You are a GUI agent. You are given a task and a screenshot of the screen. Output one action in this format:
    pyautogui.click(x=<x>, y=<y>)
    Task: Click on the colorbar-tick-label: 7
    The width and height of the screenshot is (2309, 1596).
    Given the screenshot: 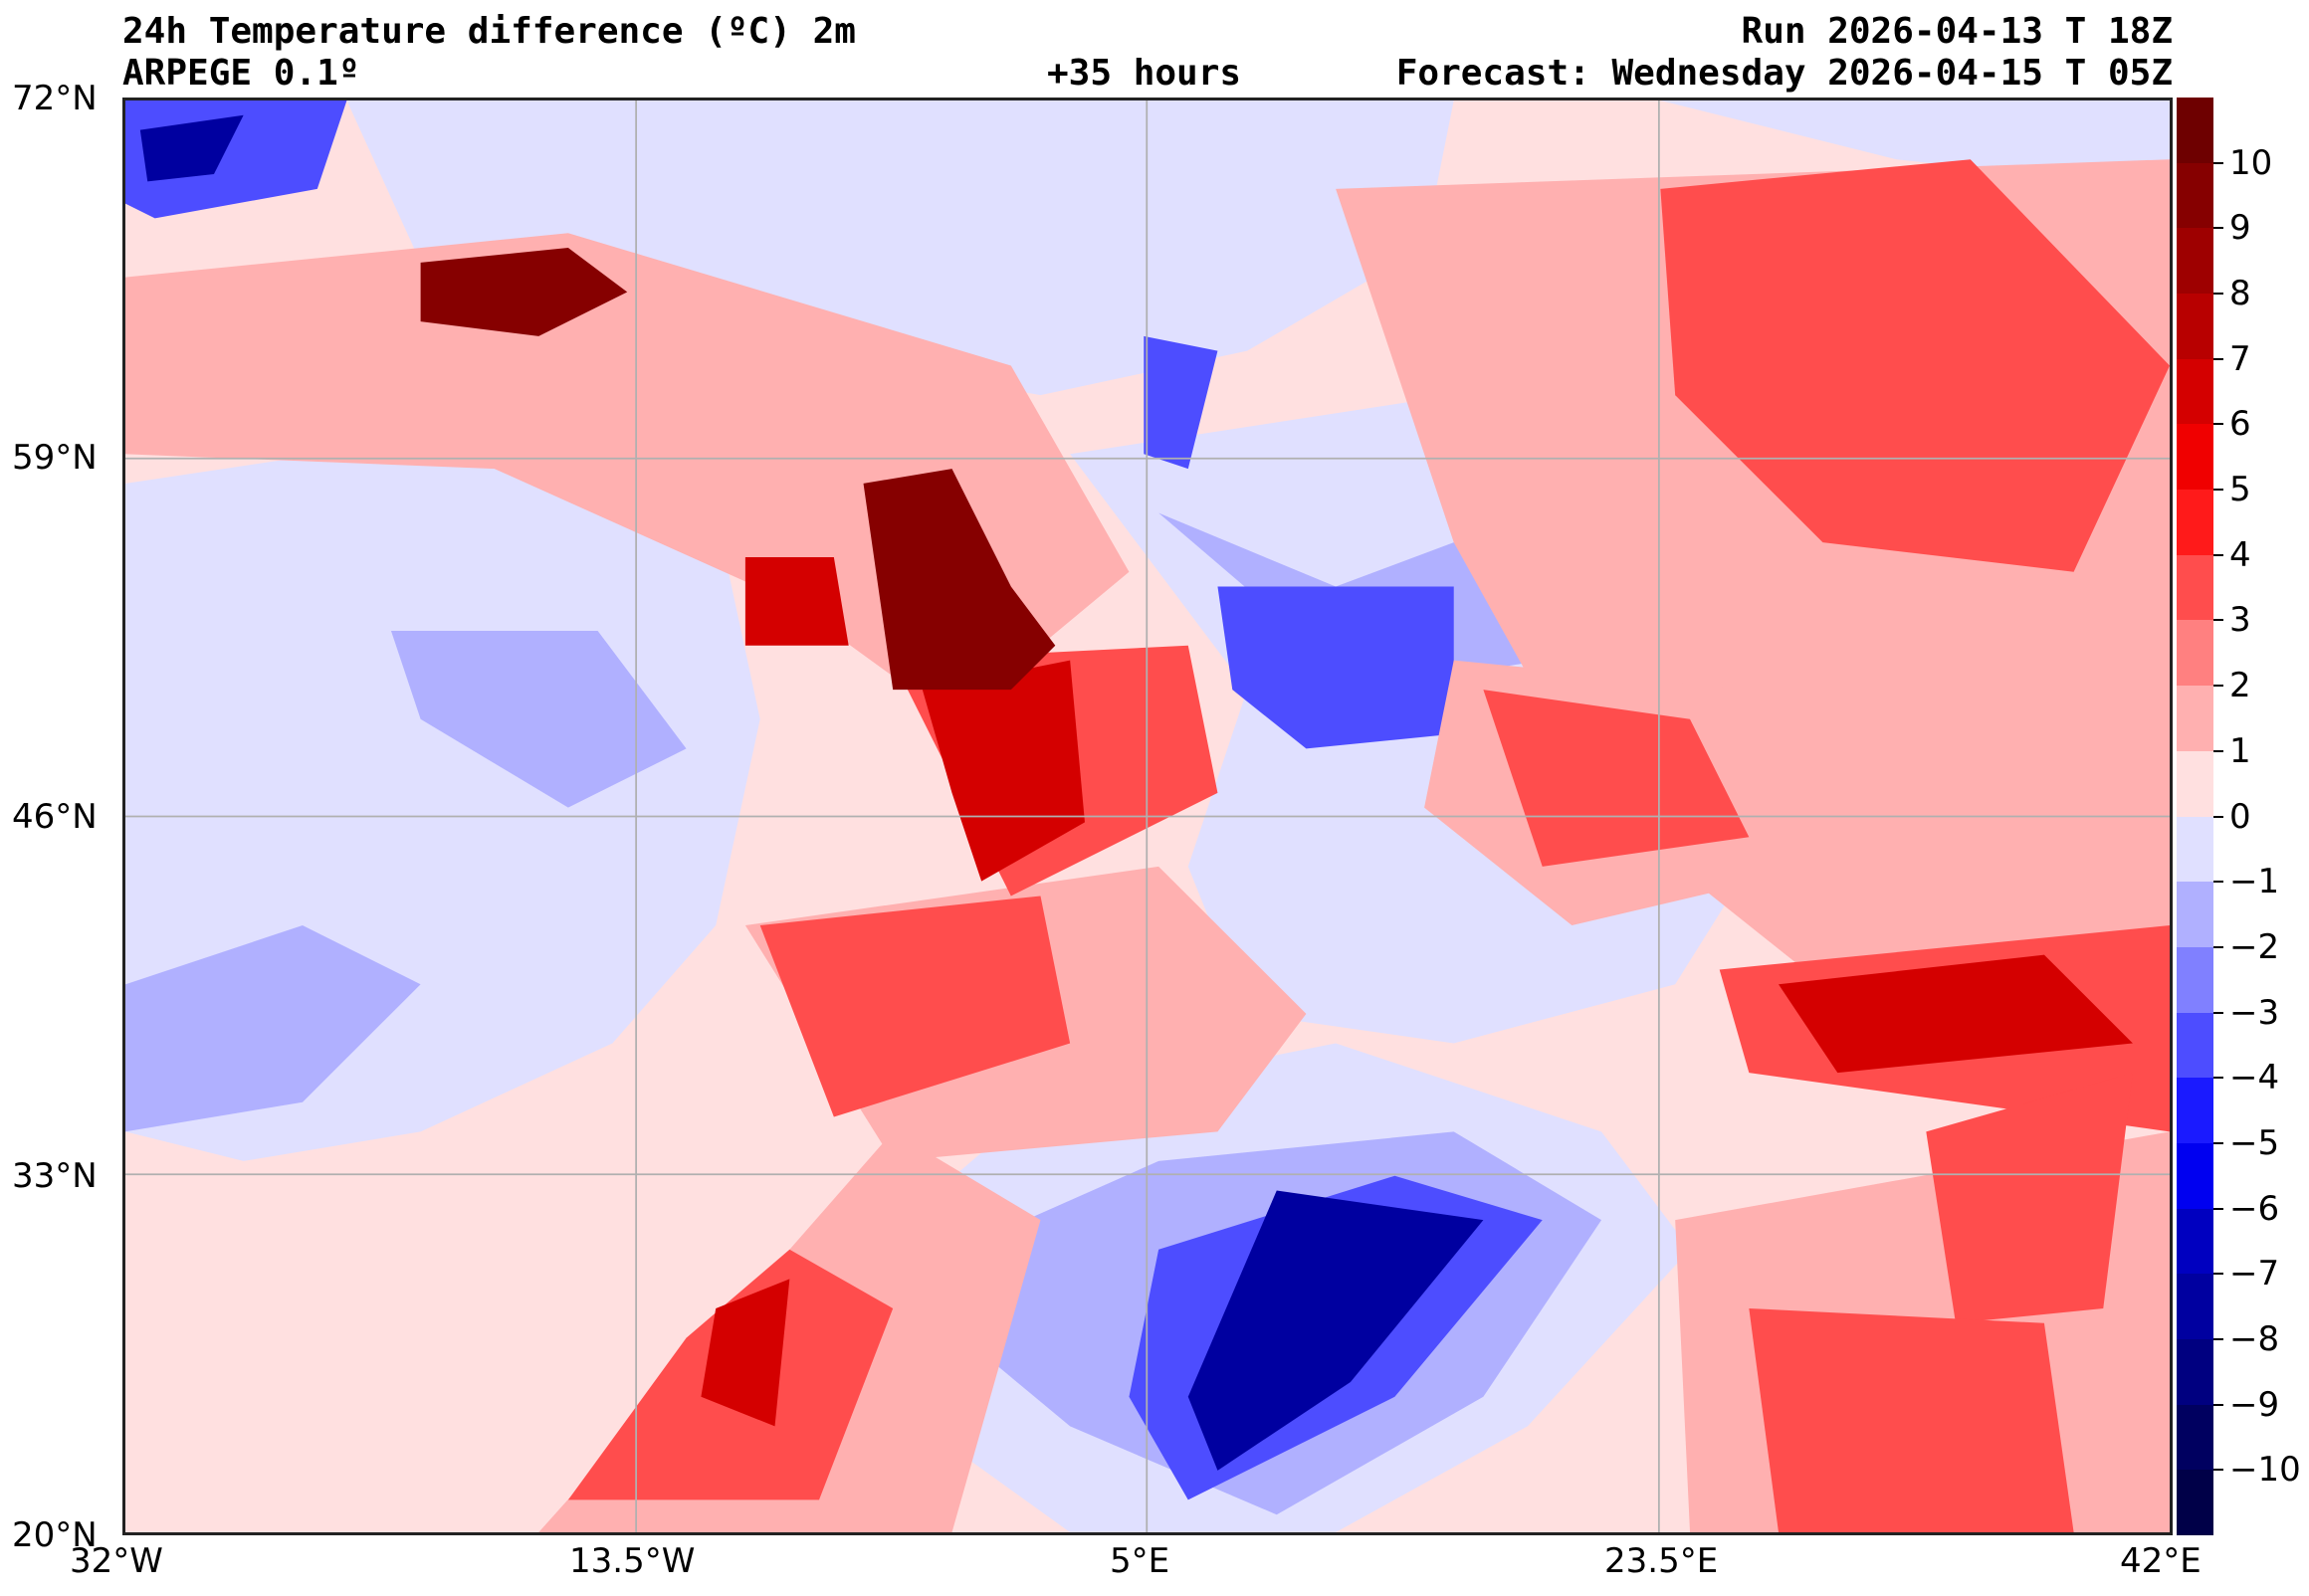 What is the action you would take?
    pyautogui.click(x=2240, y=359)
    